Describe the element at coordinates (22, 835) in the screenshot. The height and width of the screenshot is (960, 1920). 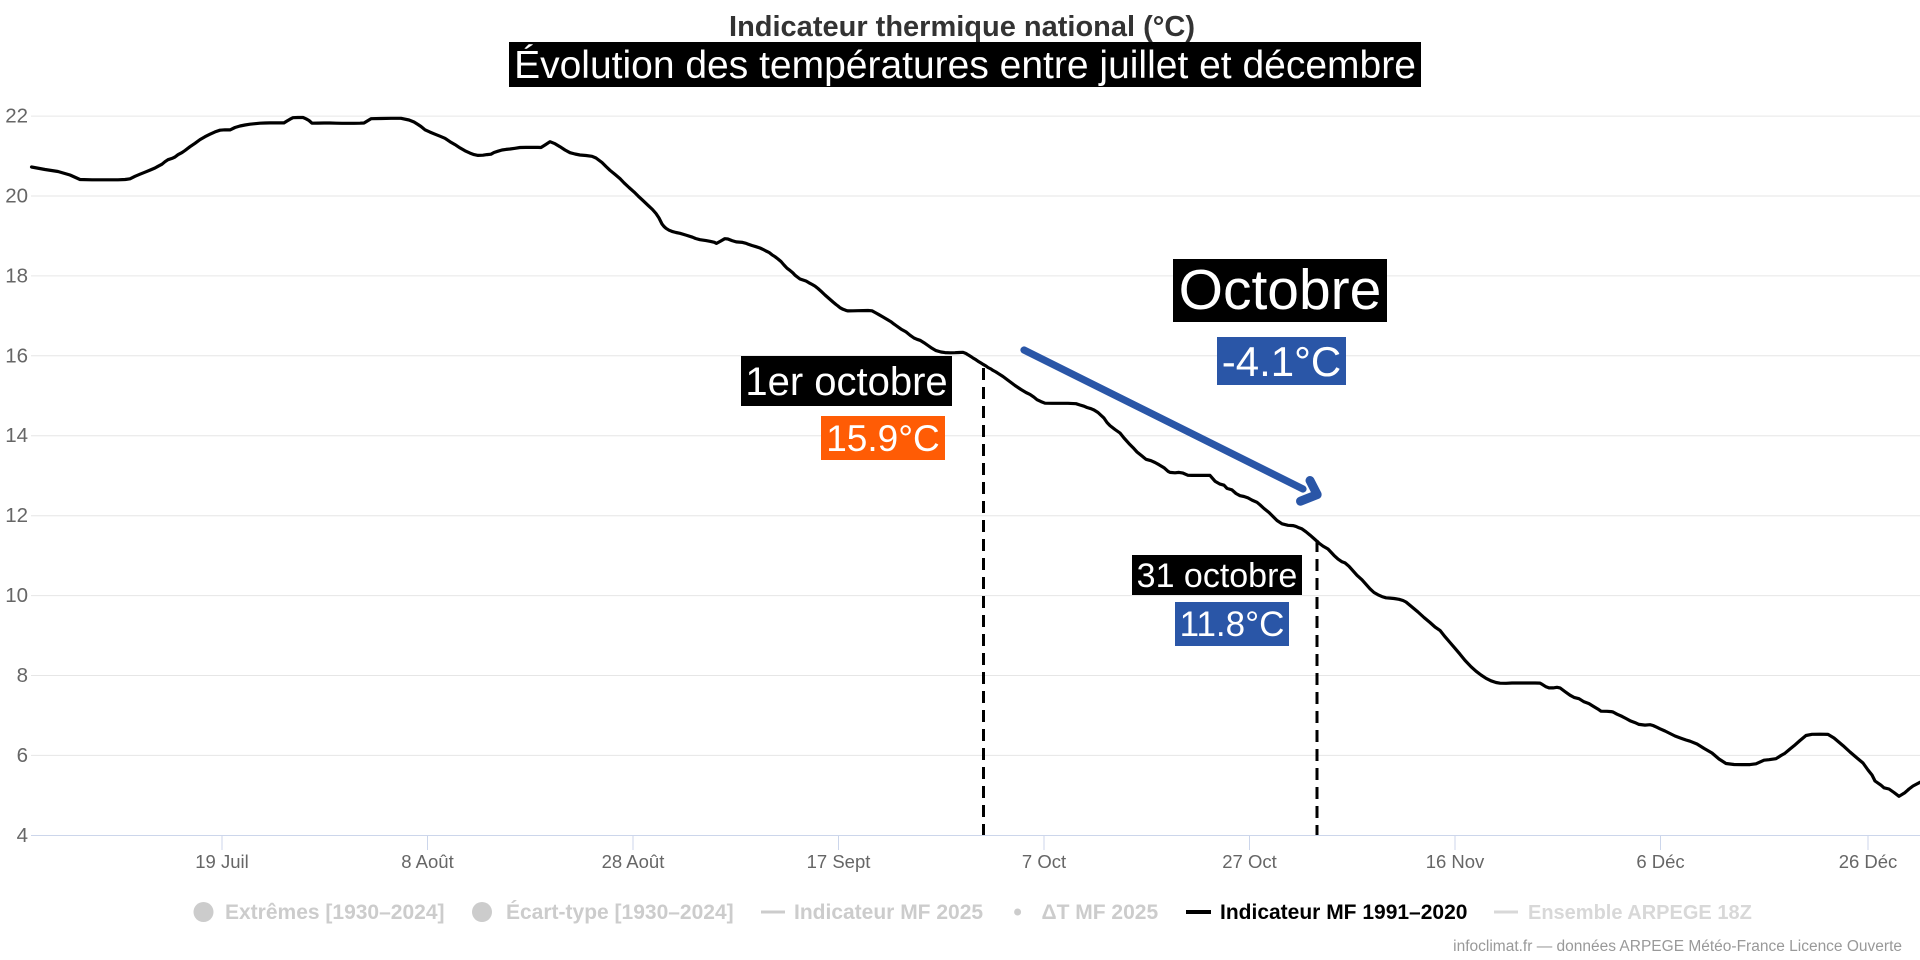
I see `svg-text: 4` at that location.